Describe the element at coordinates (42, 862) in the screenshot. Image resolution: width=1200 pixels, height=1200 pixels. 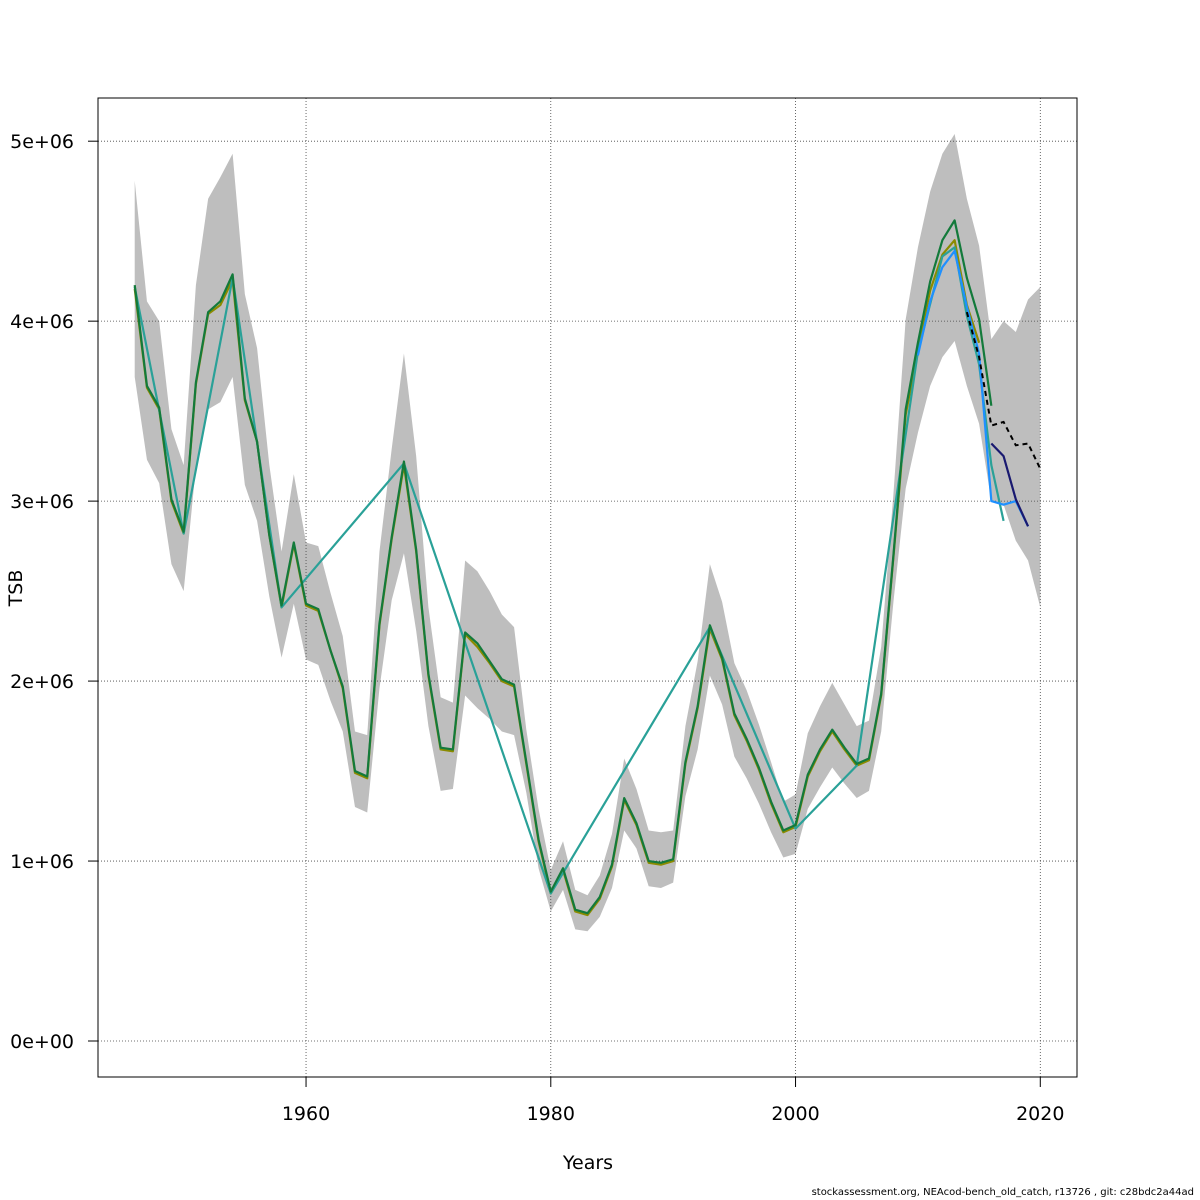
I see `y-tick-label: 1e+06` at that location.